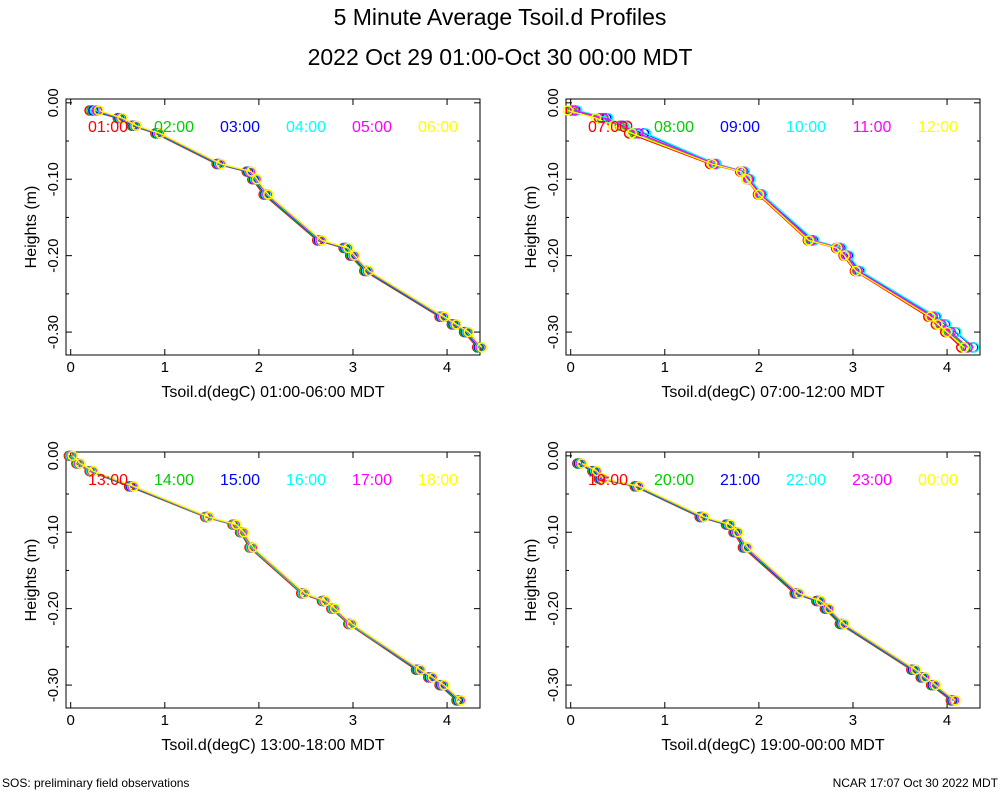 This screenshot has height=800, width=1000. I want to click on series-line-23:00, so click(767, 581).